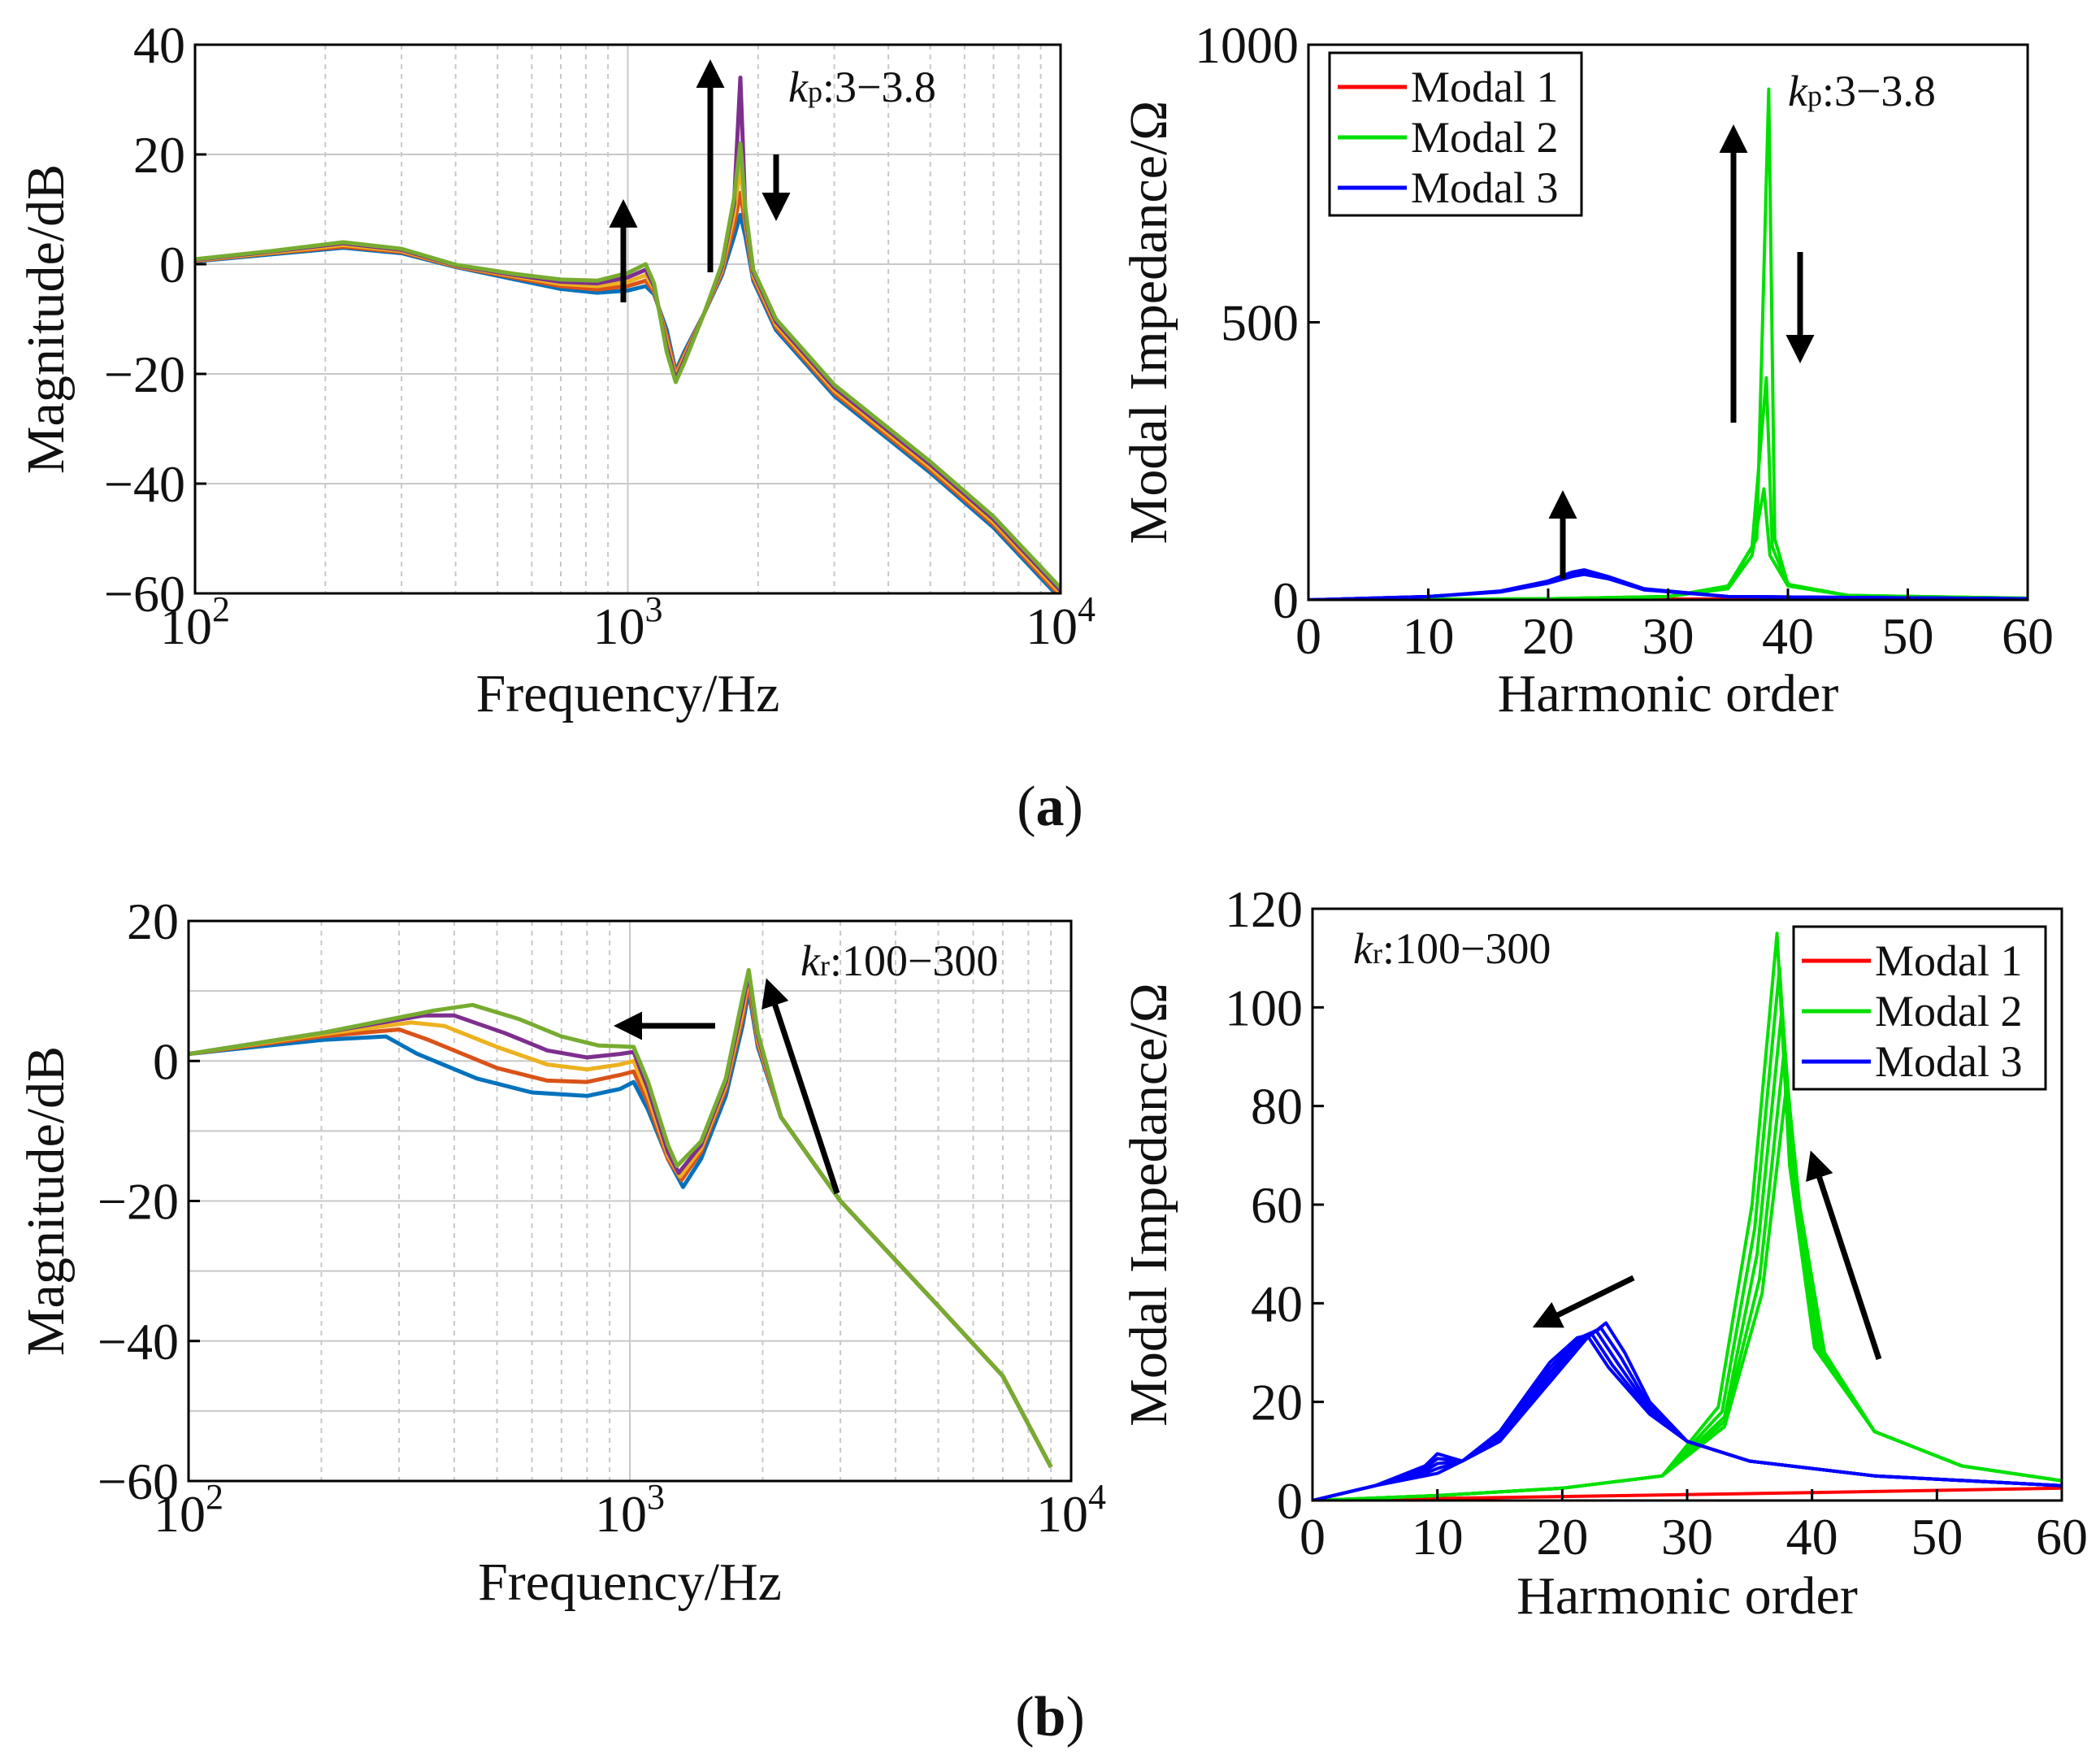 This screenshot has width=2100, height=1759. What do you see at coordinates (1277, 1107) in the screenshot?
I see `y-tick-label: 80` at bounding box center [1277, 1107].